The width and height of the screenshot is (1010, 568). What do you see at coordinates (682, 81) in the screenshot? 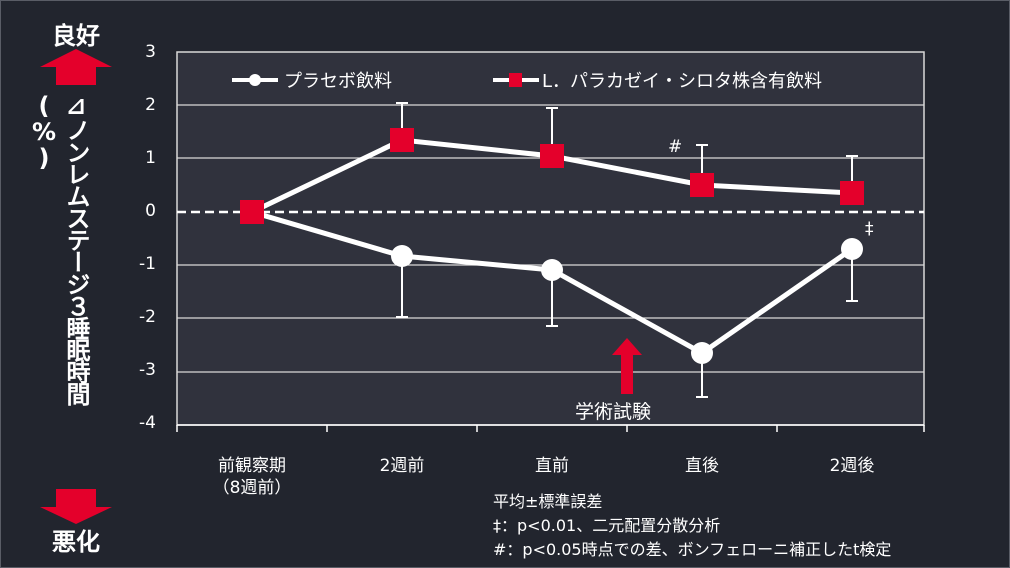
I see `legend-lcs: L．パラカゼイ・シロタ株含有飲料` at bounding box center [682, 81].